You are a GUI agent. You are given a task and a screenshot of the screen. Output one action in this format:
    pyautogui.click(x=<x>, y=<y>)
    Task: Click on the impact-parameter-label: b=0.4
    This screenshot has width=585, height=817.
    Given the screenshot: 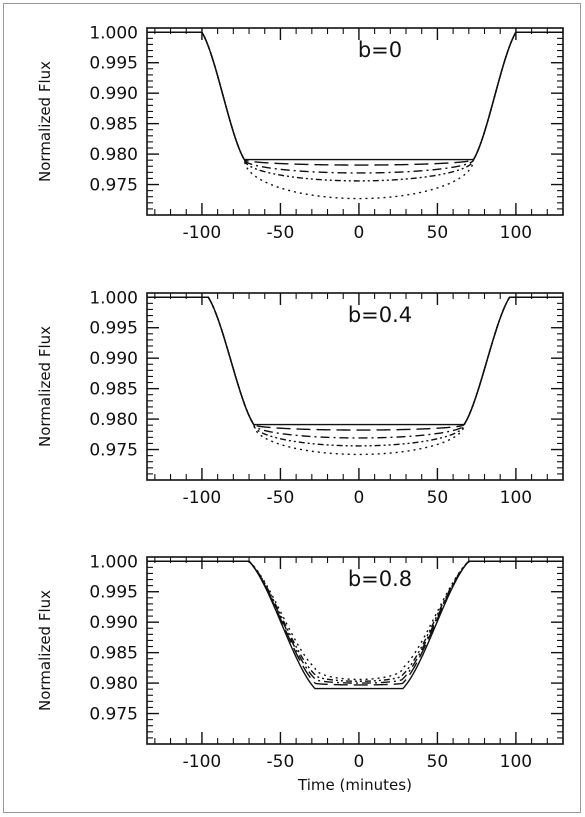 What is the action you would take?
    pyautogui.click(x=380, y=315)
    